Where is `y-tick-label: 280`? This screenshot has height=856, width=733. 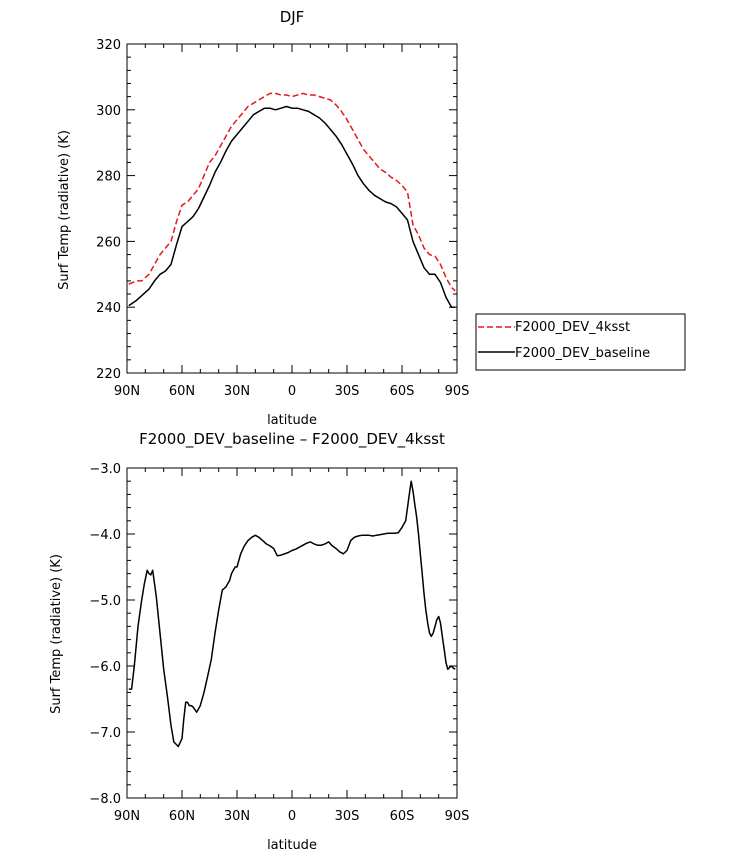 y-tick-label: 280 is located at coordinates (108, 177).